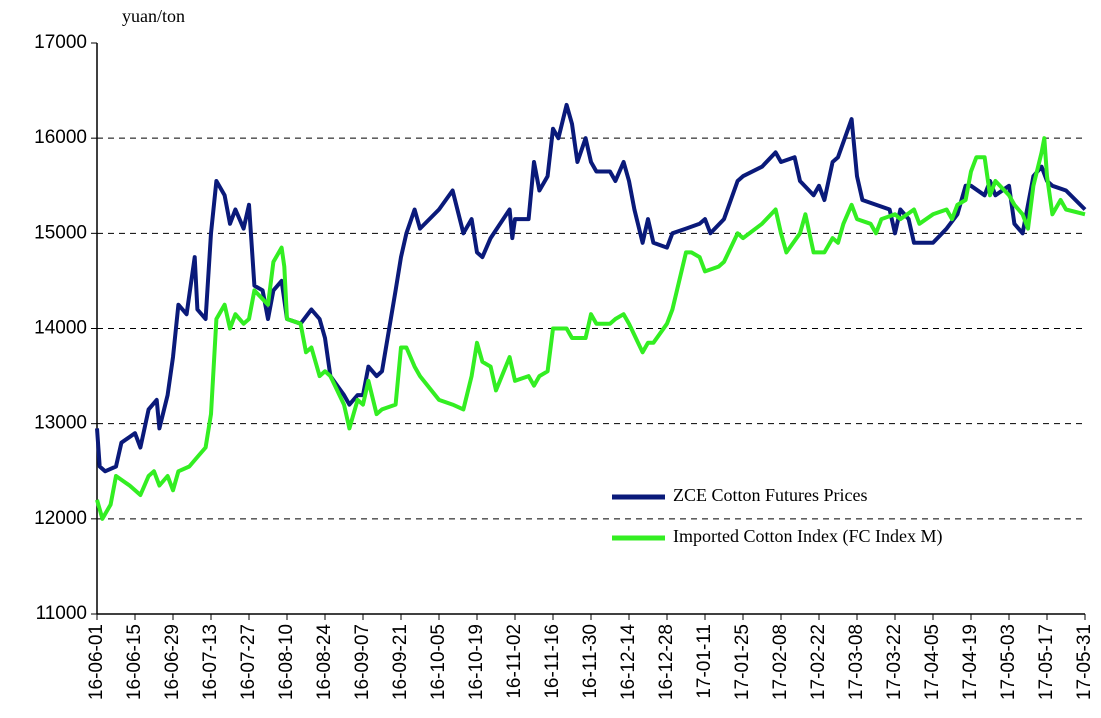 The width and height of the screenshot is (1101, 718). What do you see at coordinates (96, 662) in the screenshot?
I see `x-tick-label: 16-06-01` at bounding box center [96, 662].